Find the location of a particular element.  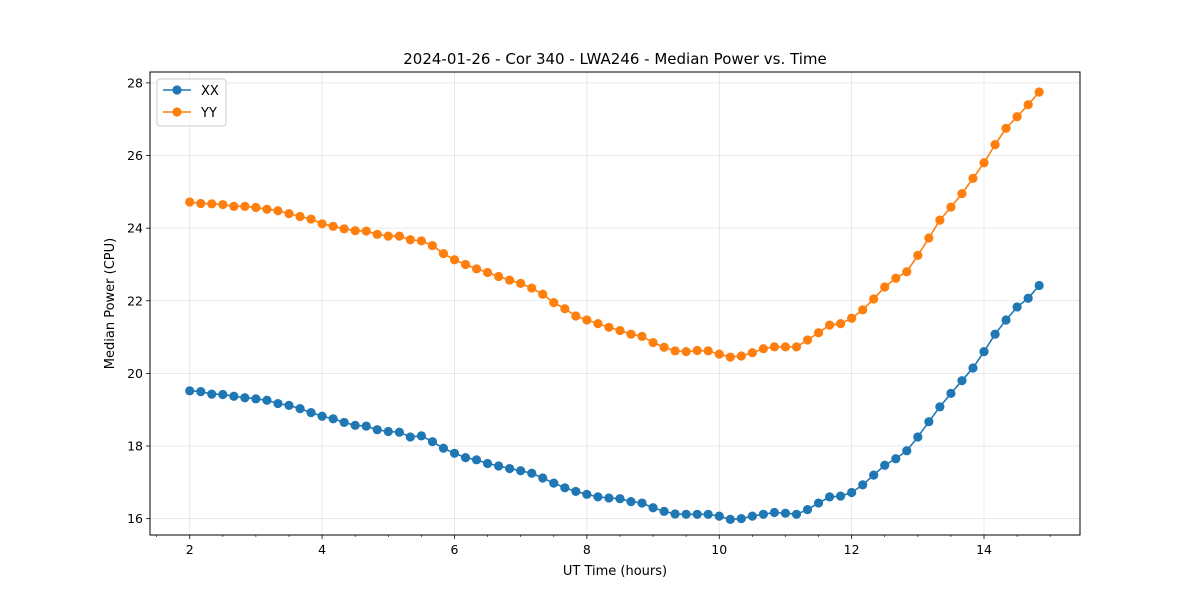

x-tick-label: 8 is located at coordinates (587, 549).